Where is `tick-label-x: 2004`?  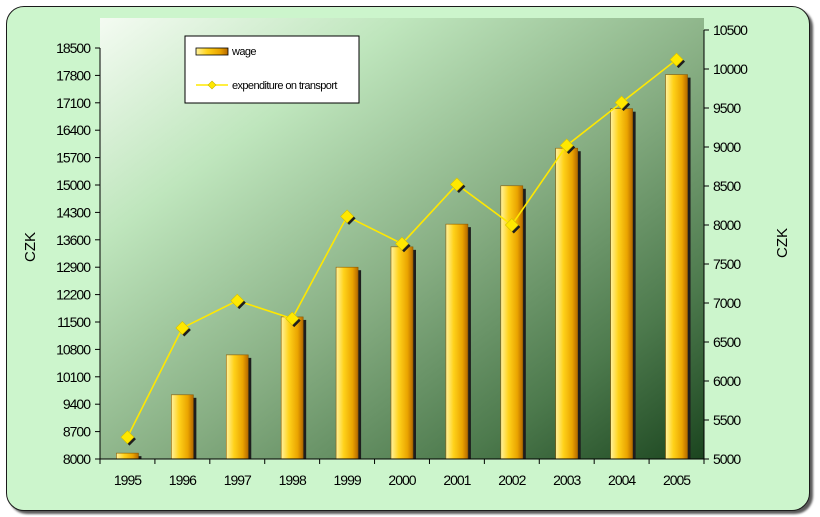 tick-label-x: 2004 is located at coordinates (622, 480).